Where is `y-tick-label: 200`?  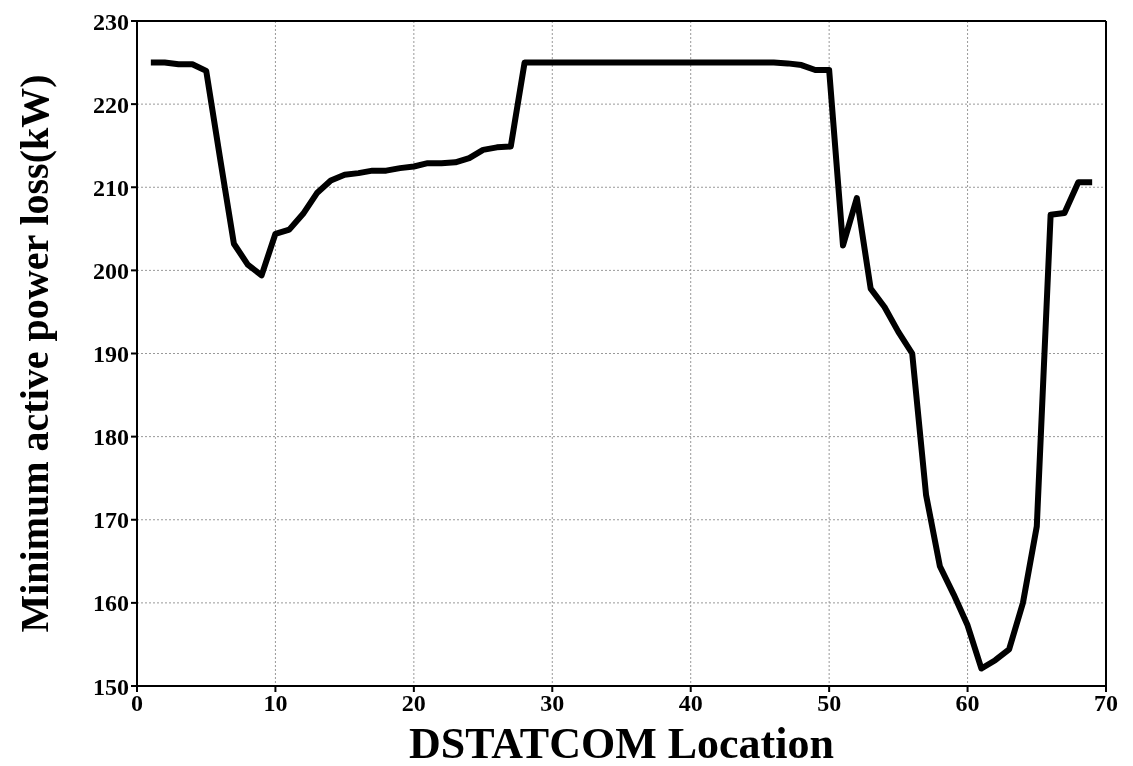
y-tick-label: 200 is located at coordinates (111, 270).